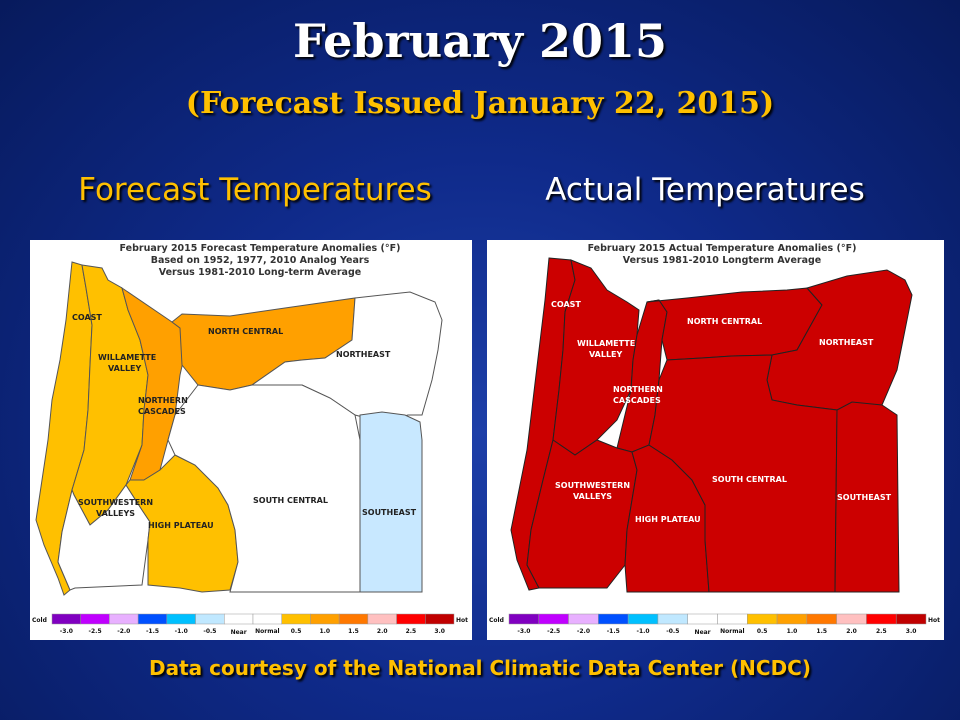  I want to click on legend-tick-label: 3.0, so click(911, 631).